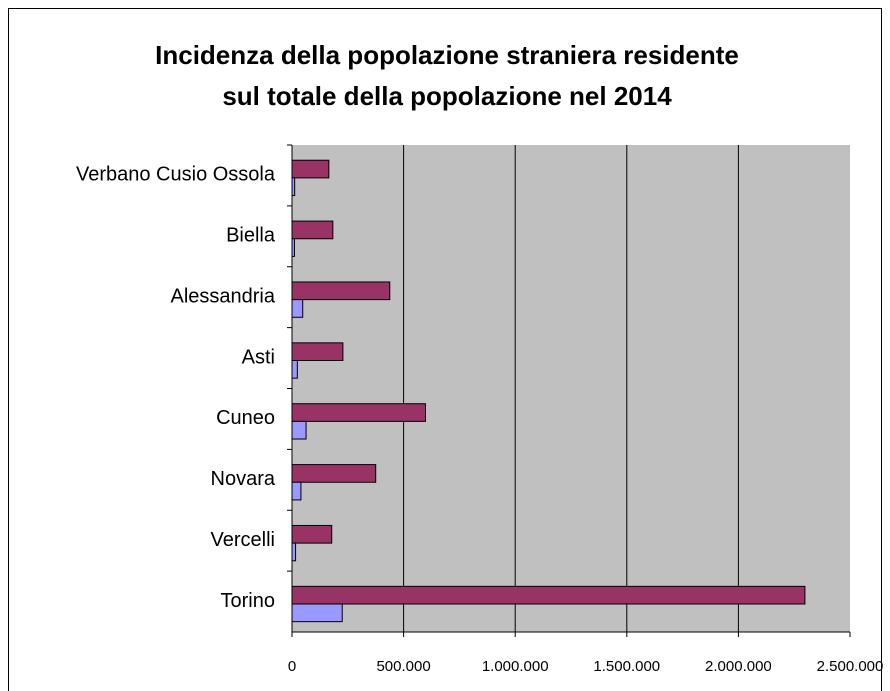  What do you see at coordinates (403, 666) in the screenshot?
I see `x-tick-label: 500.000` at bounding box center [403, 666].